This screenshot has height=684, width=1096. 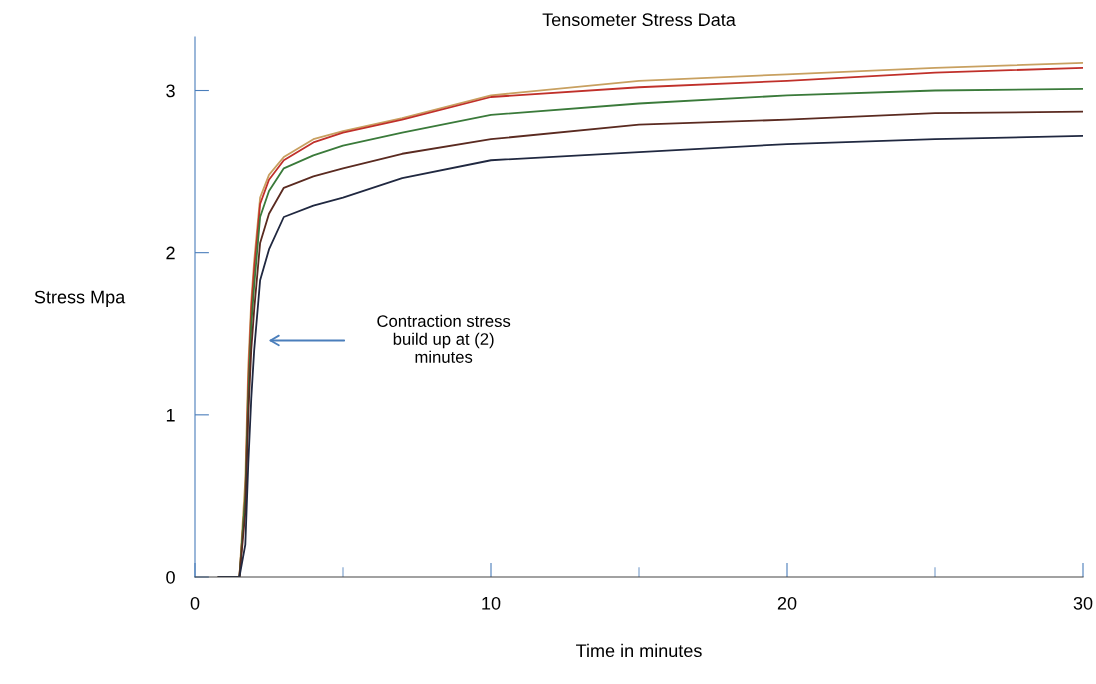 I want to click on x-tick-label: 30, so click(x=1083, y=603).